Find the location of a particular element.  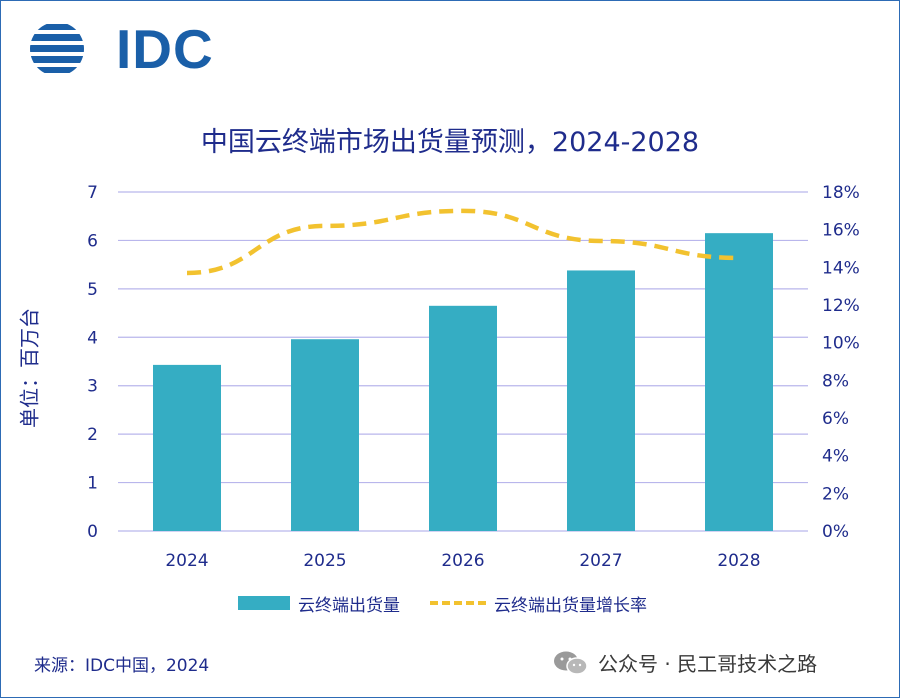

y-tick-label: 3 is located at coordinates (92, 387).